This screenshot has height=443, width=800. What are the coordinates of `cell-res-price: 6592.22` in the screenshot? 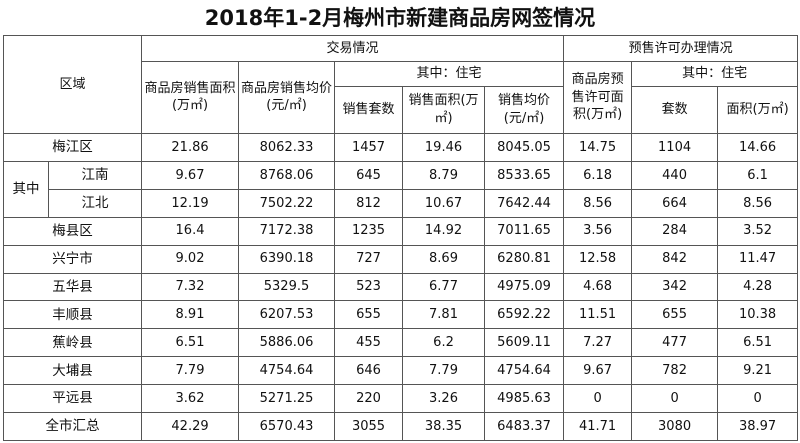 It's located at (524, 315).